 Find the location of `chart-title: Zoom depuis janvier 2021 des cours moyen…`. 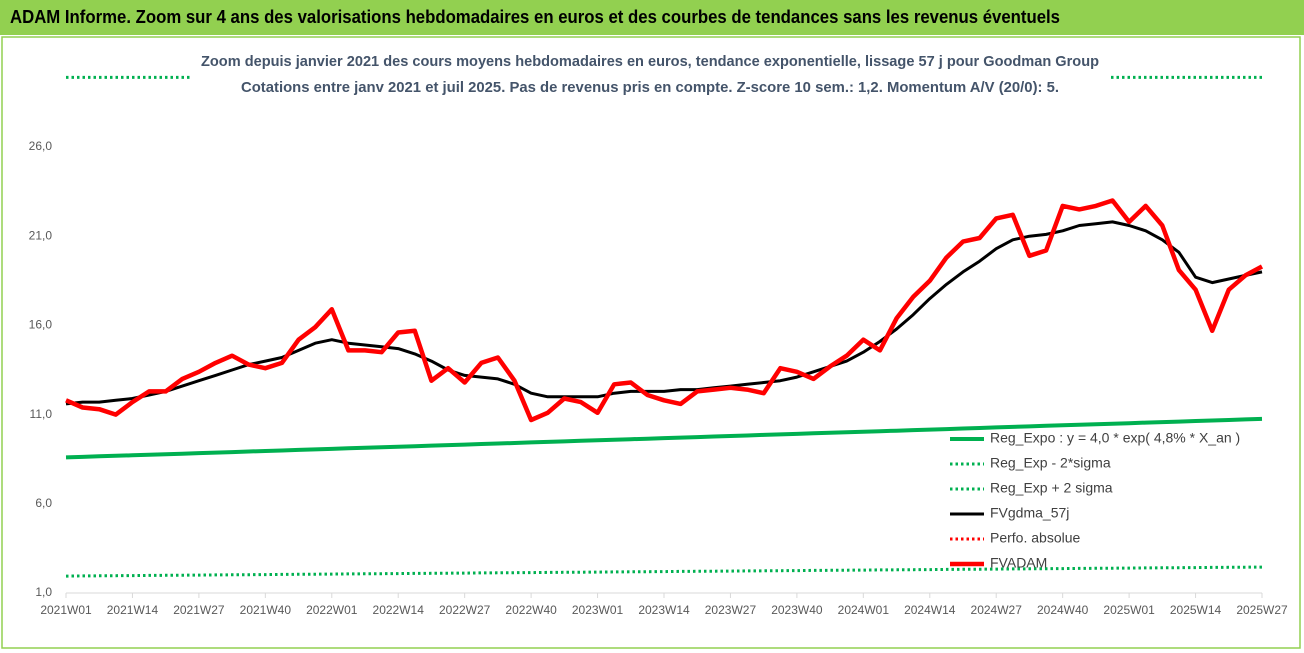

chart-title: Zoom depuis janvier 2021 des cours moyen… is located at coordinates (650, 61).